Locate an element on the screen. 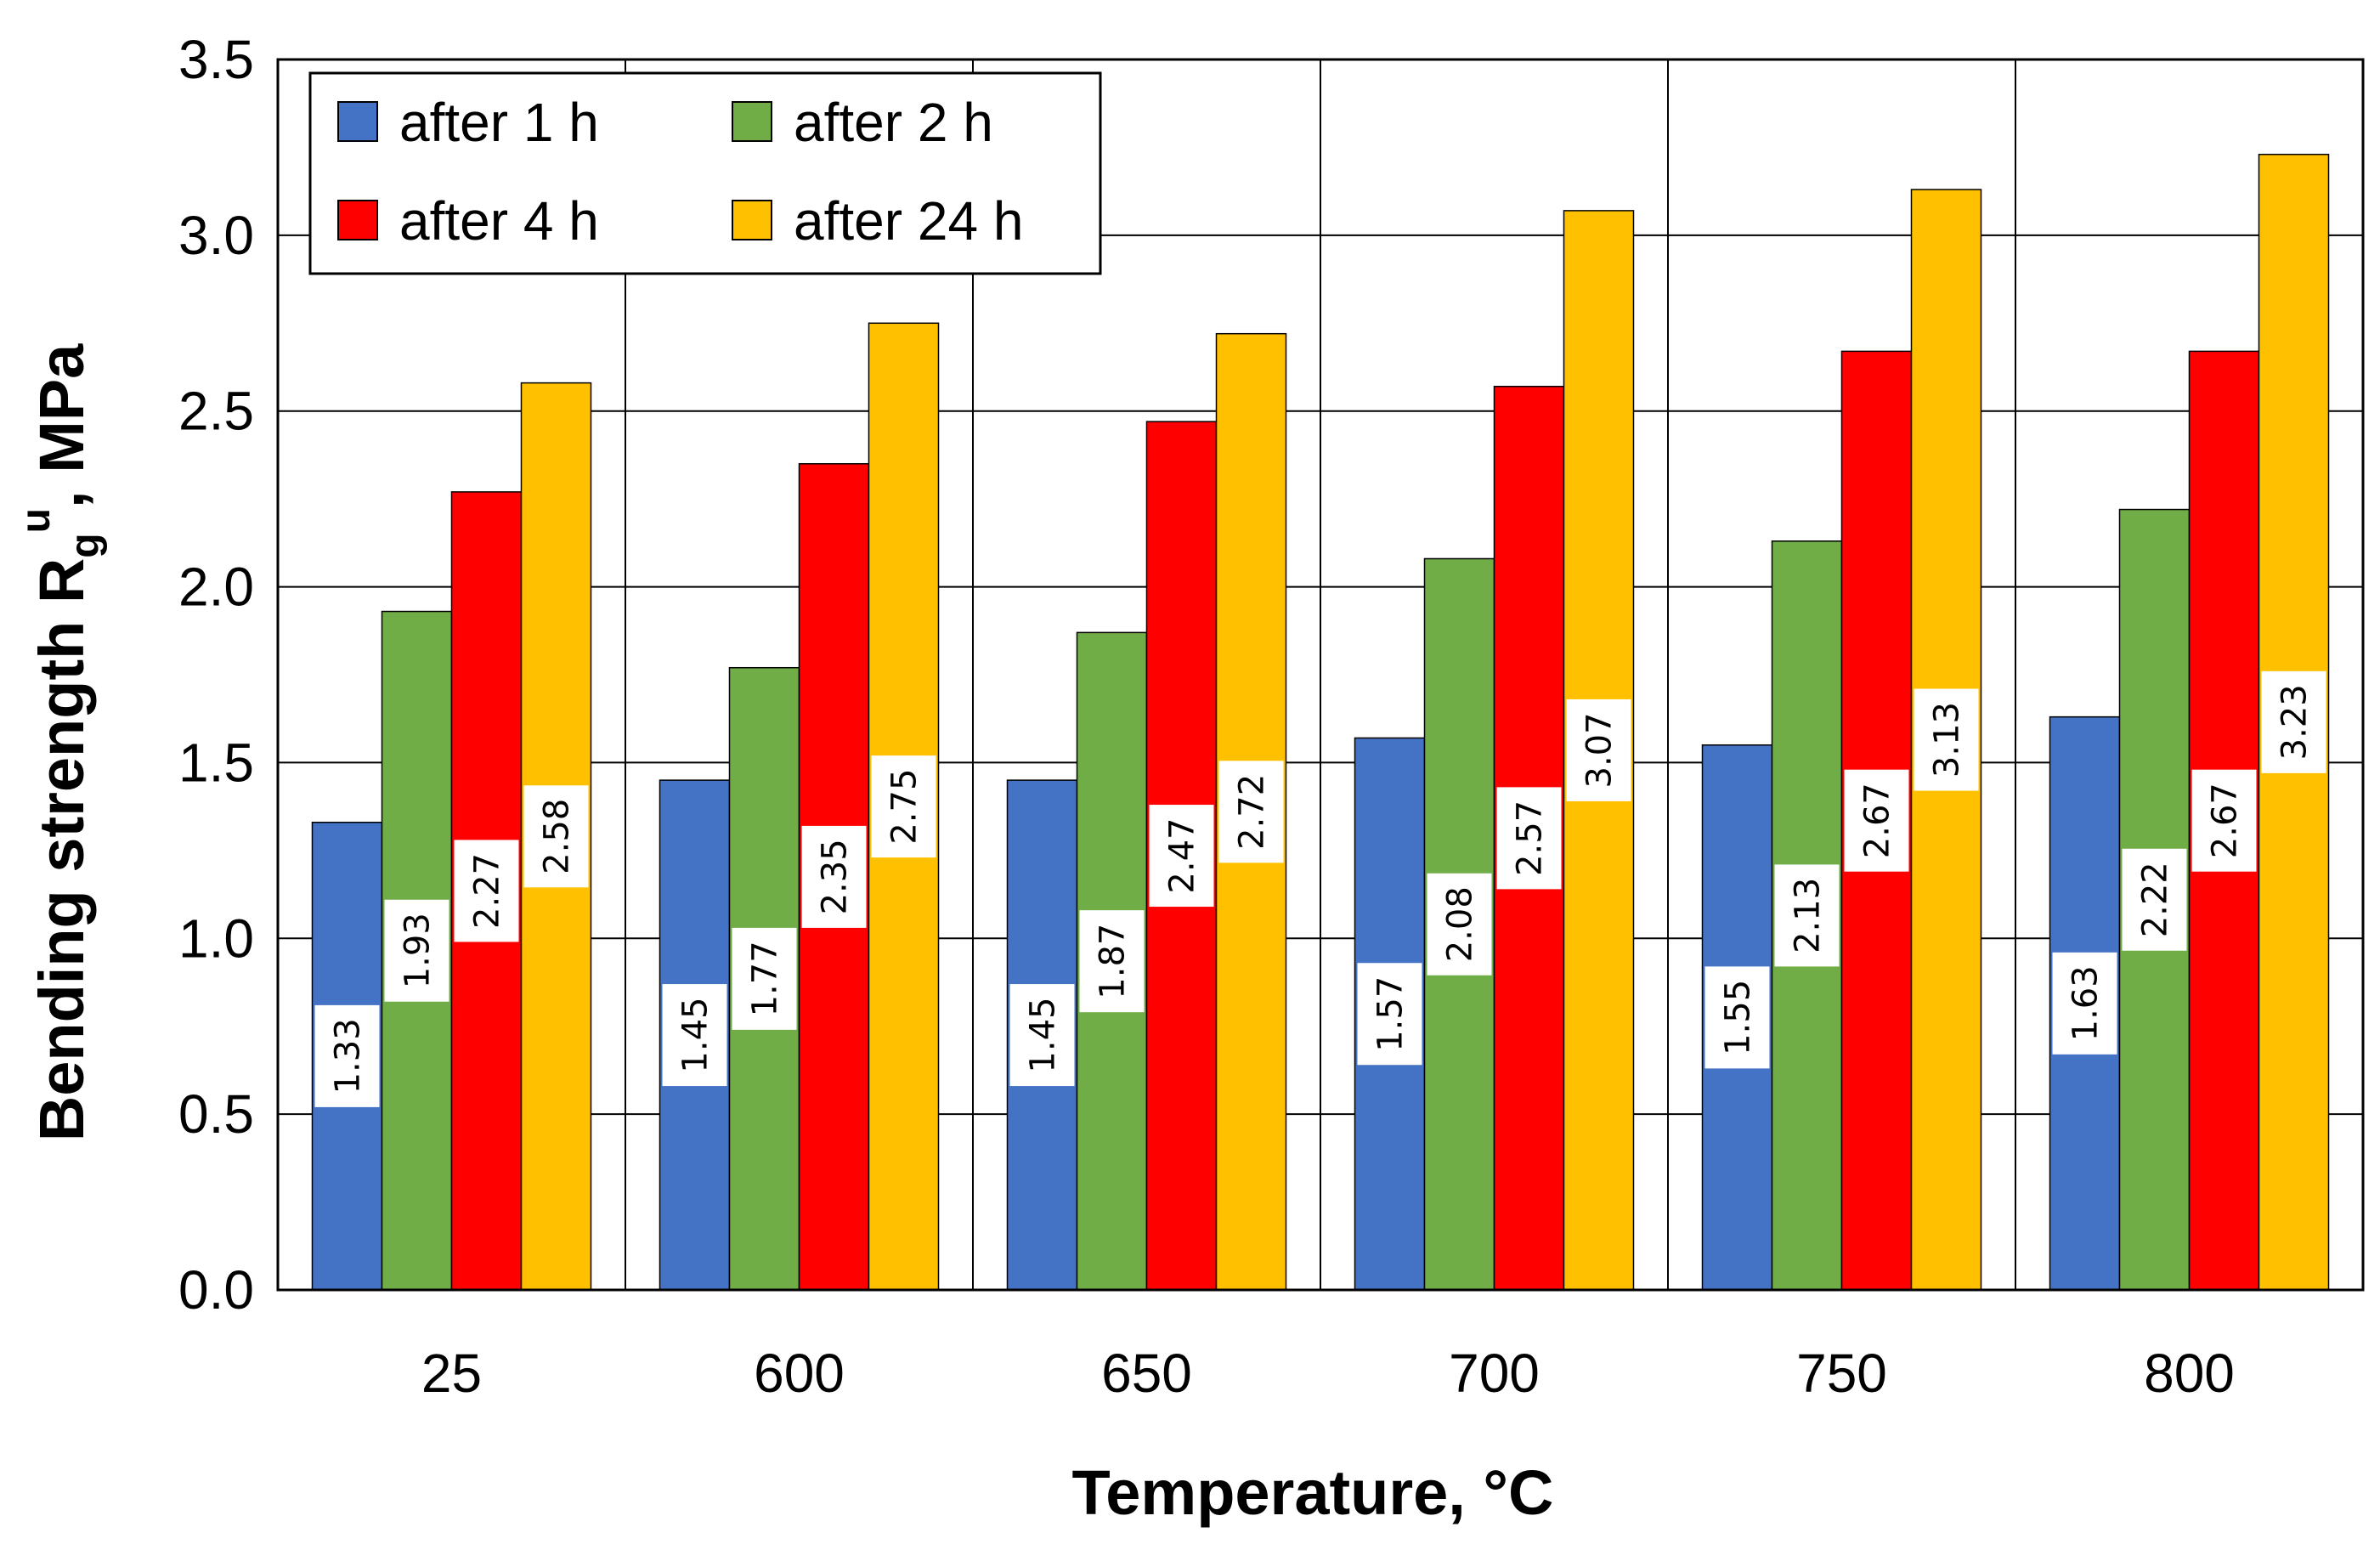 The height and width of the screenshot is (1561, 2380). legend: after 1 h after 2 h after 4 h after 24 h is located at coordinates (705, 173).